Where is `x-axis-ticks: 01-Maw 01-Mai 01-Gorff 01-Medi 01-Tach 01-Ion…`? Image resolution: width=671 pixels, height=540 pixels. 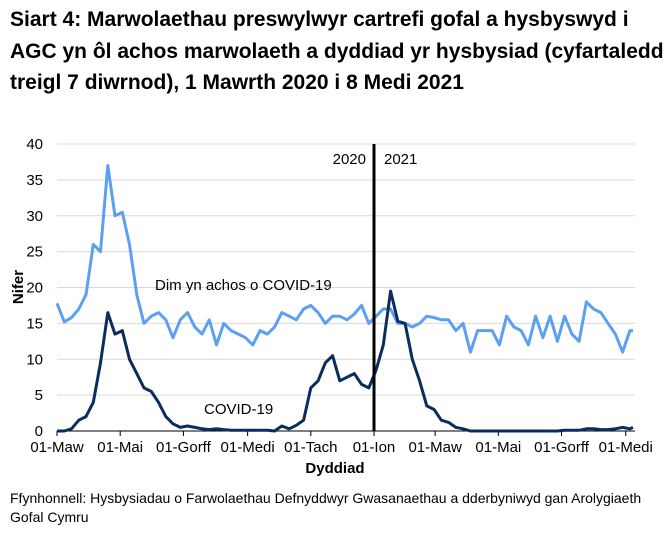 x-axis-ticks: 01-Maw 01-Mai 01-Gorff 01-Medi 01-Tach 01-Ion… is located at coordinates (341, 443).